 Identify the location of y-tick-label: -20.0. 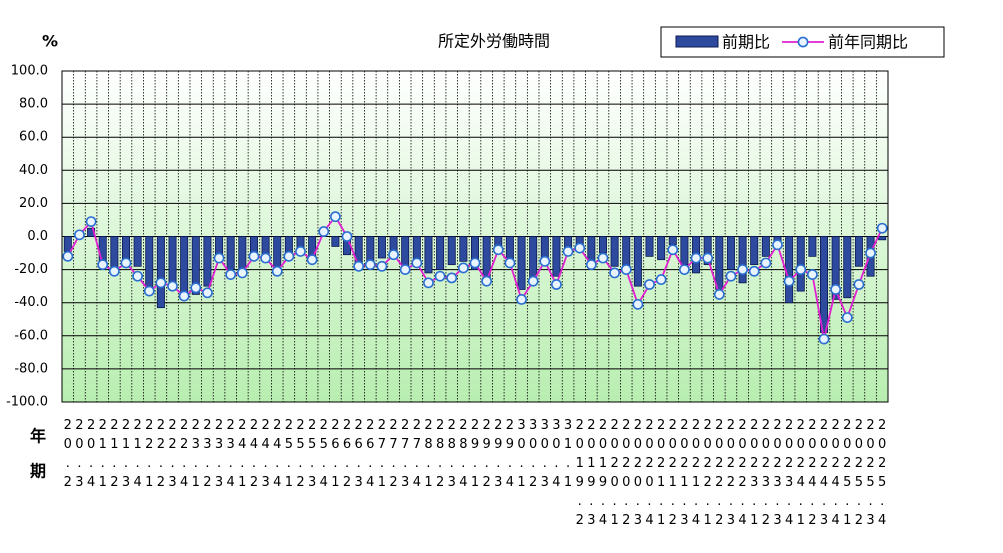
(31, 269).